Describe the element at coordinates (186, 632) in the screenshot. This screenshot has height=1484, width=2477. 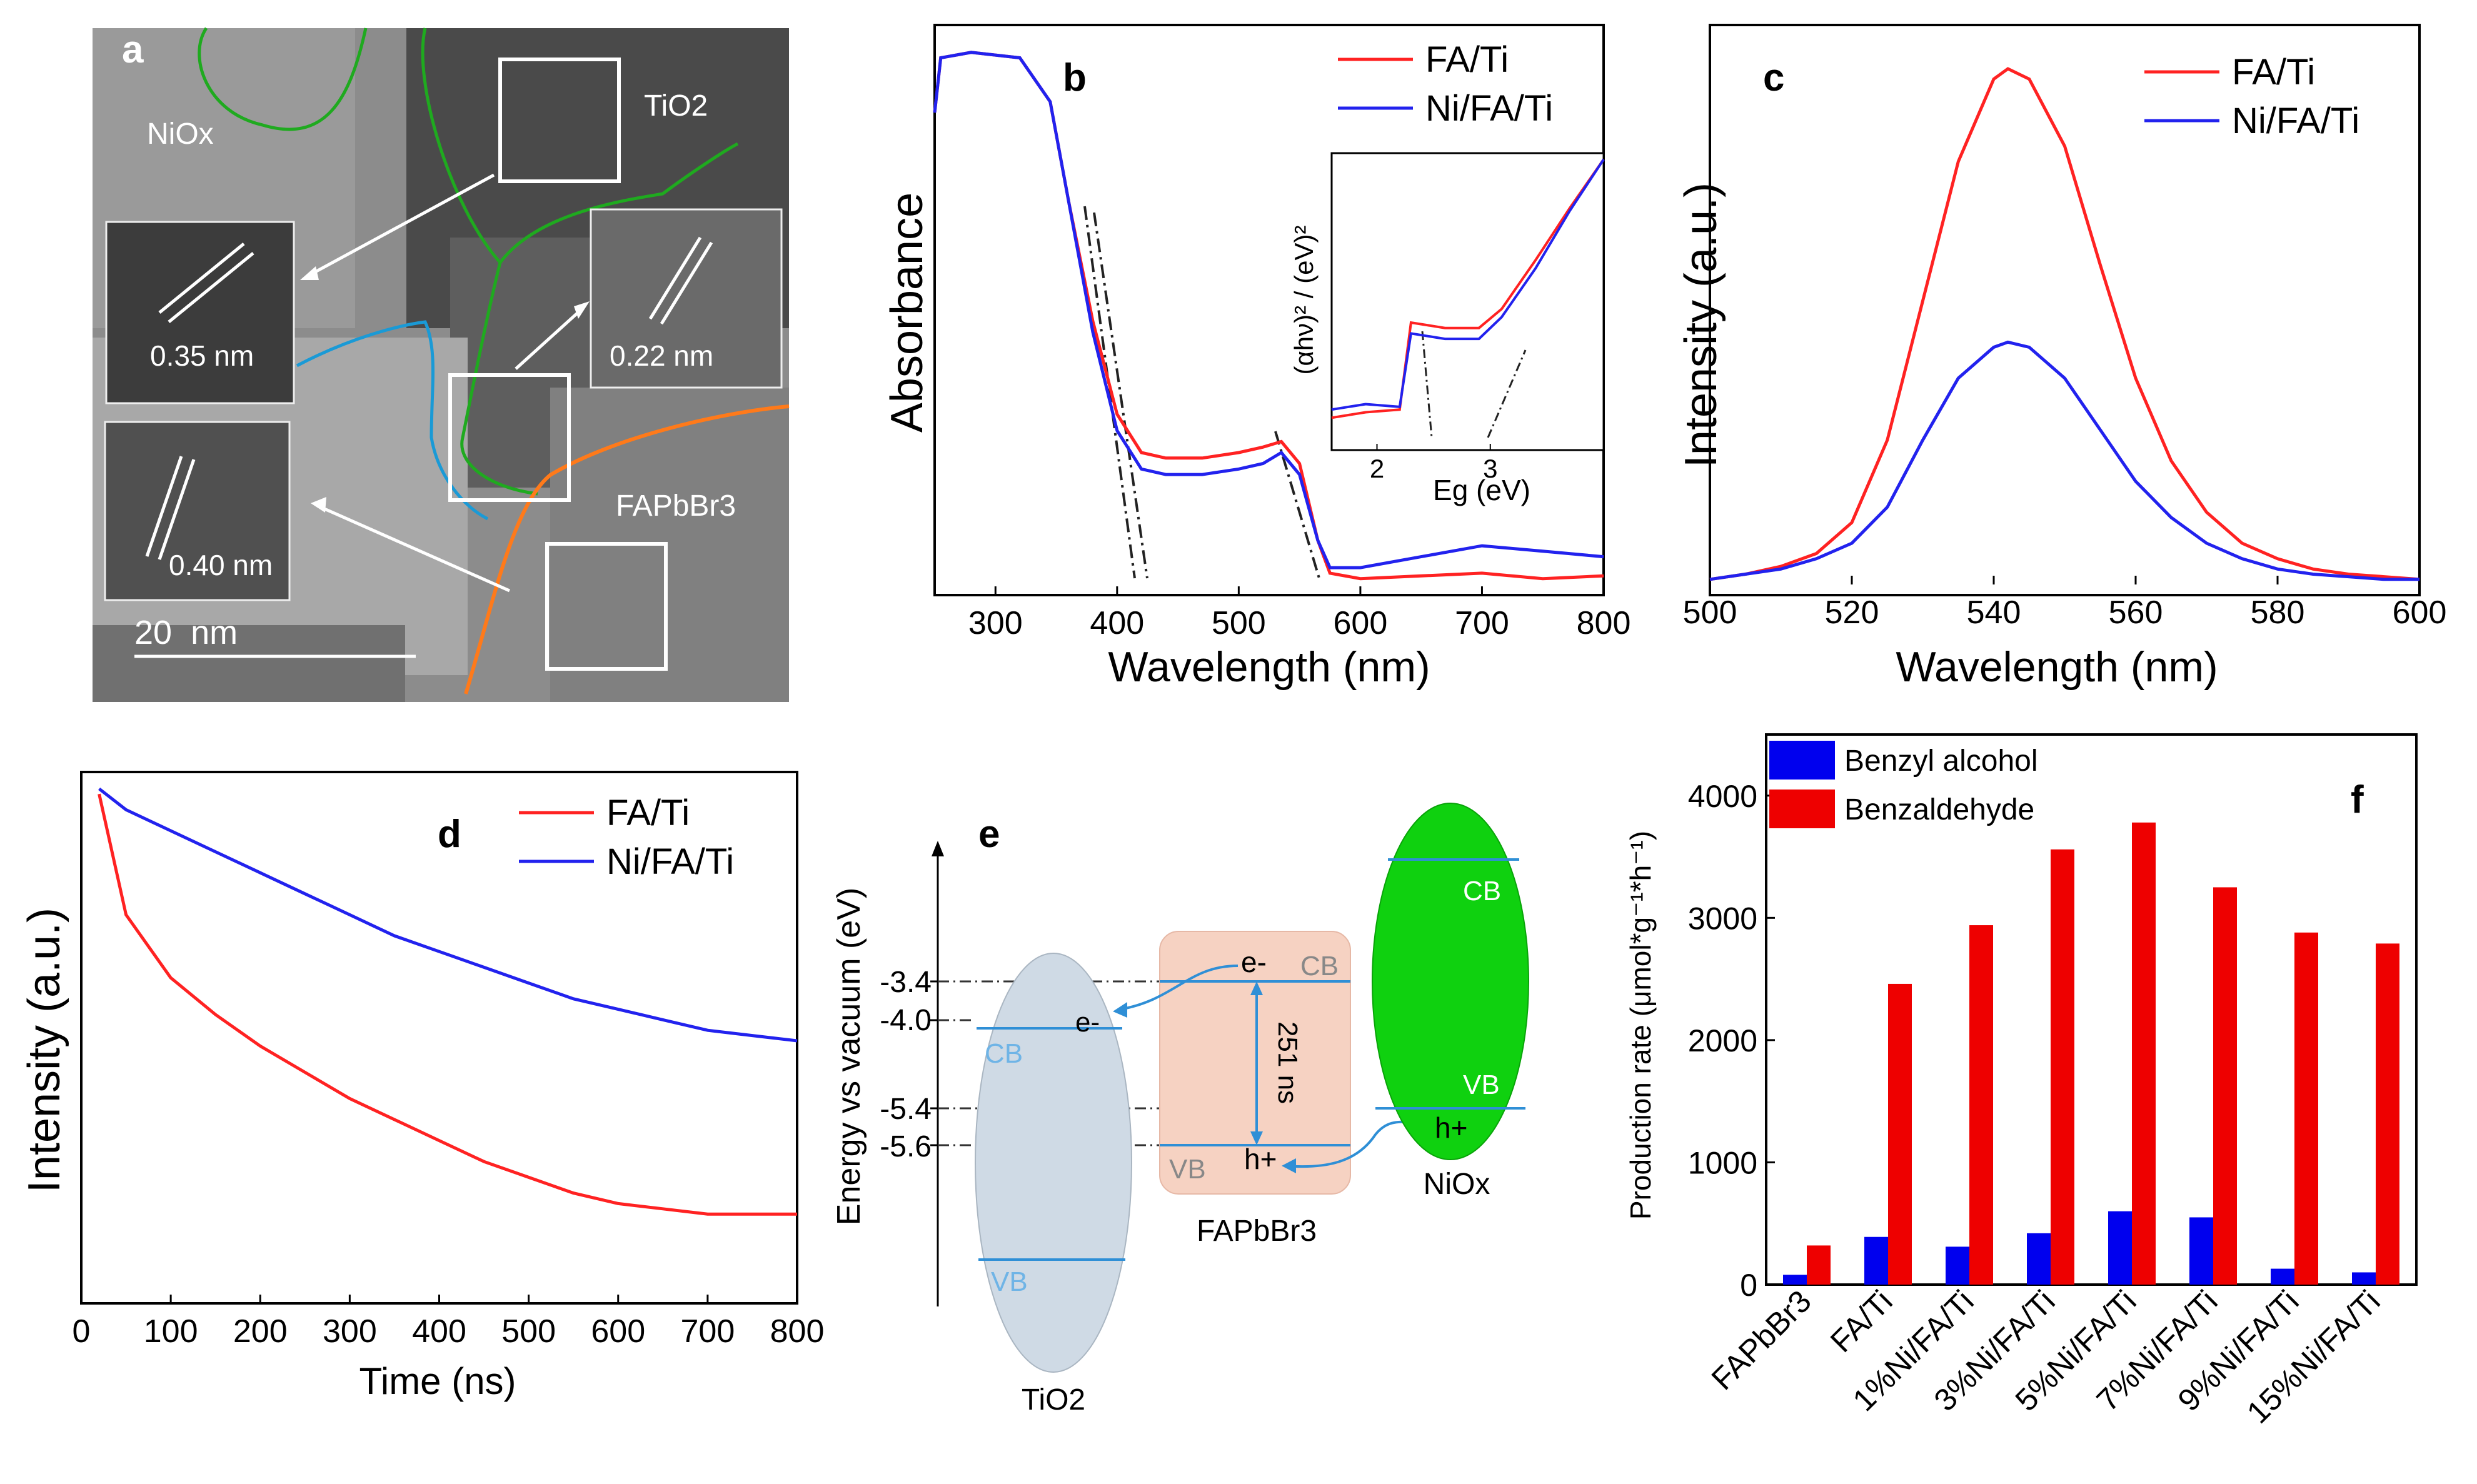
I see `scale-bar-label: 20 nm` at that location.